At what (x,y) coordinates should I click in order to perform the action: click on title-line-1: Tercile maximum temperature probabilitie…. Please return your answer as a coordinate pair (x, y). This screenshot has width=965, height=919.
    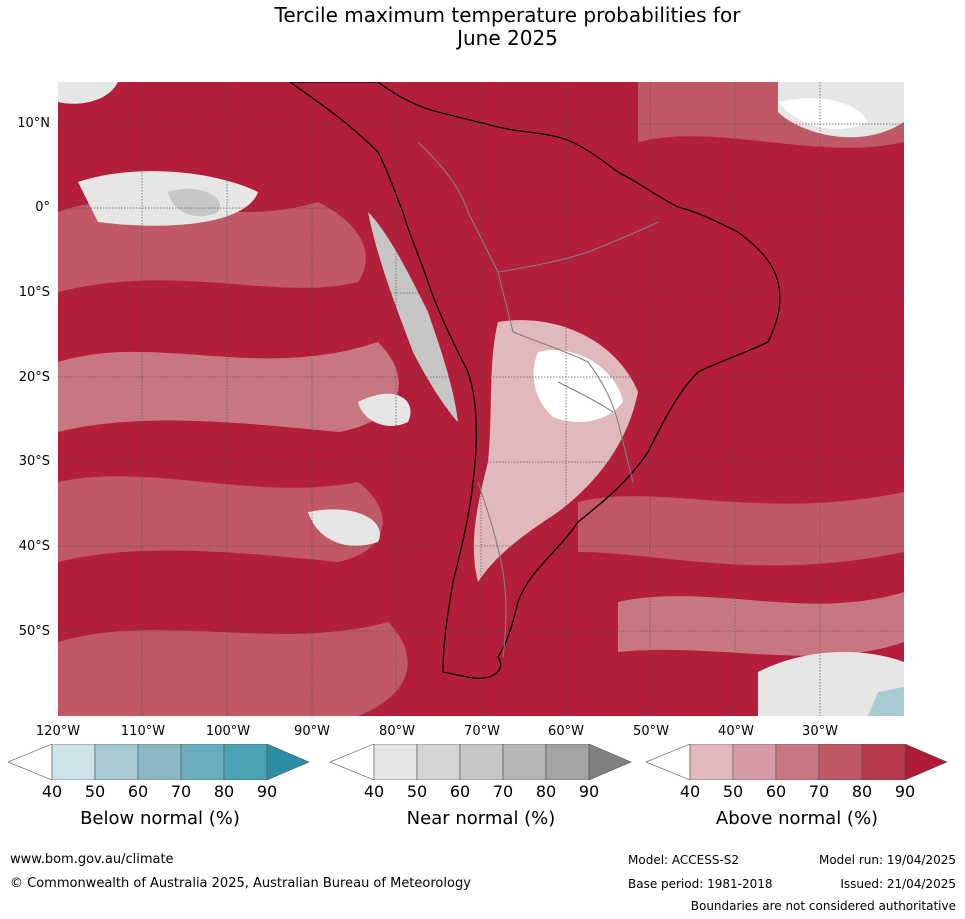
    Looking at the image, I should click on (507, 15).